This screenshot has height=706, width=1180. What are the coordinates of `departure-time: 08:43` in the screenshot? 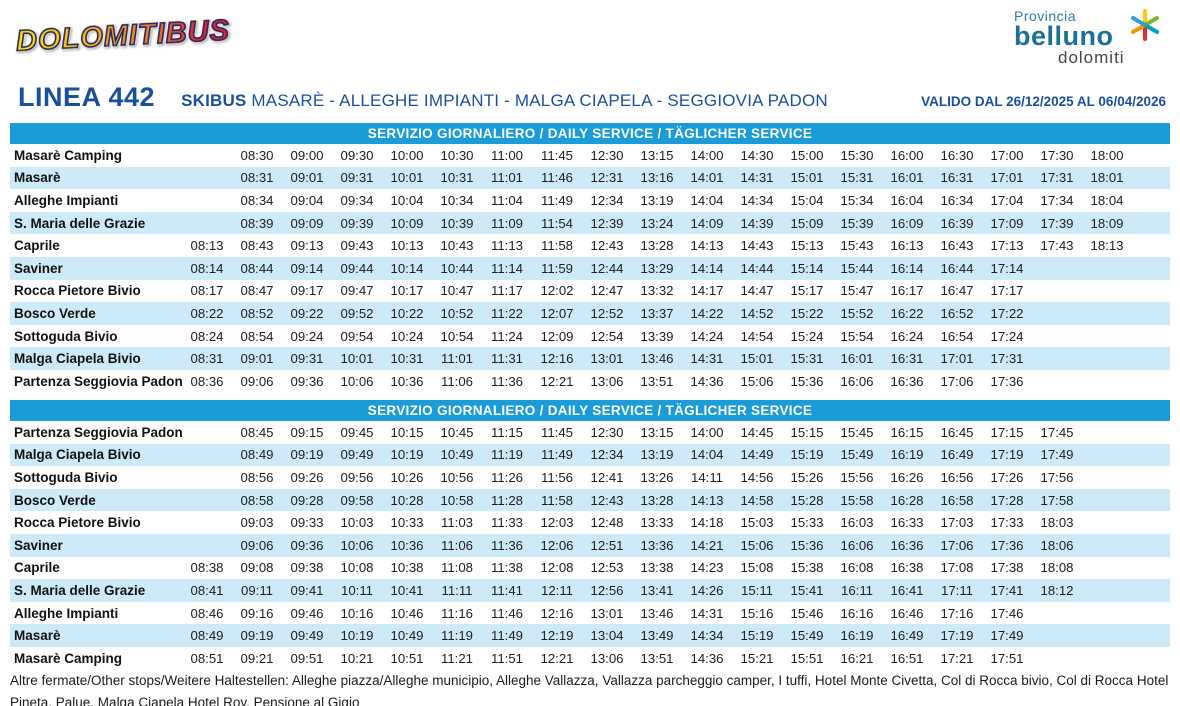 It's located at (257, 246).